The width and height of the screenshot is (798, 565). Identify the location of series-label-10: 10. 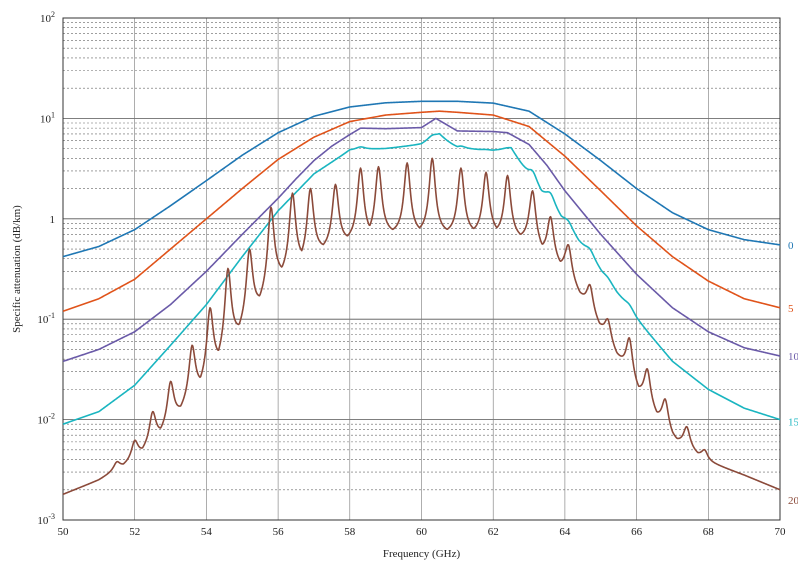
(793, 357).